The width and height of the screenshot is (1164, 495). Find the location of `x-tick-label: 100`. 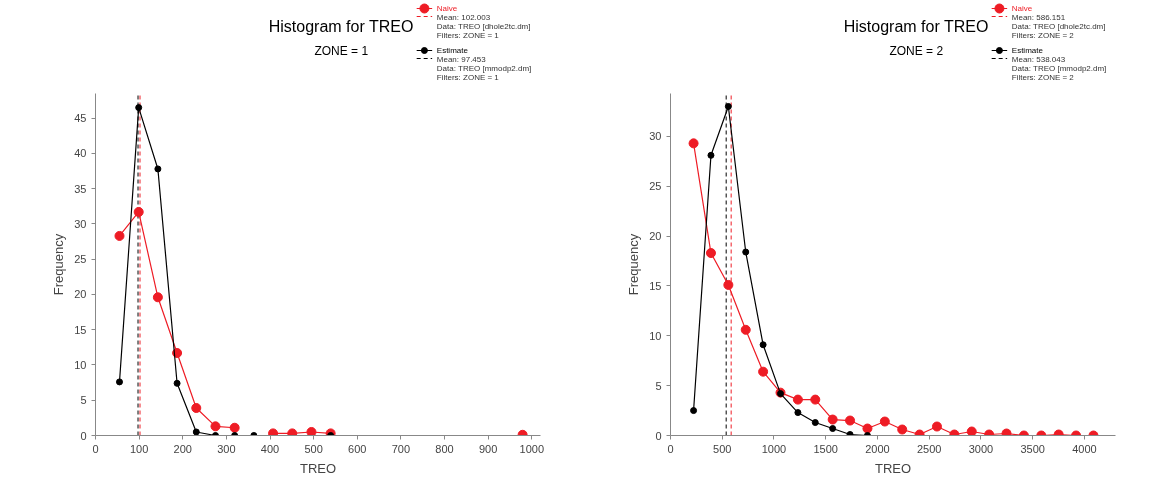

x-tick-label: 100 is located at coordinates (139, 448).